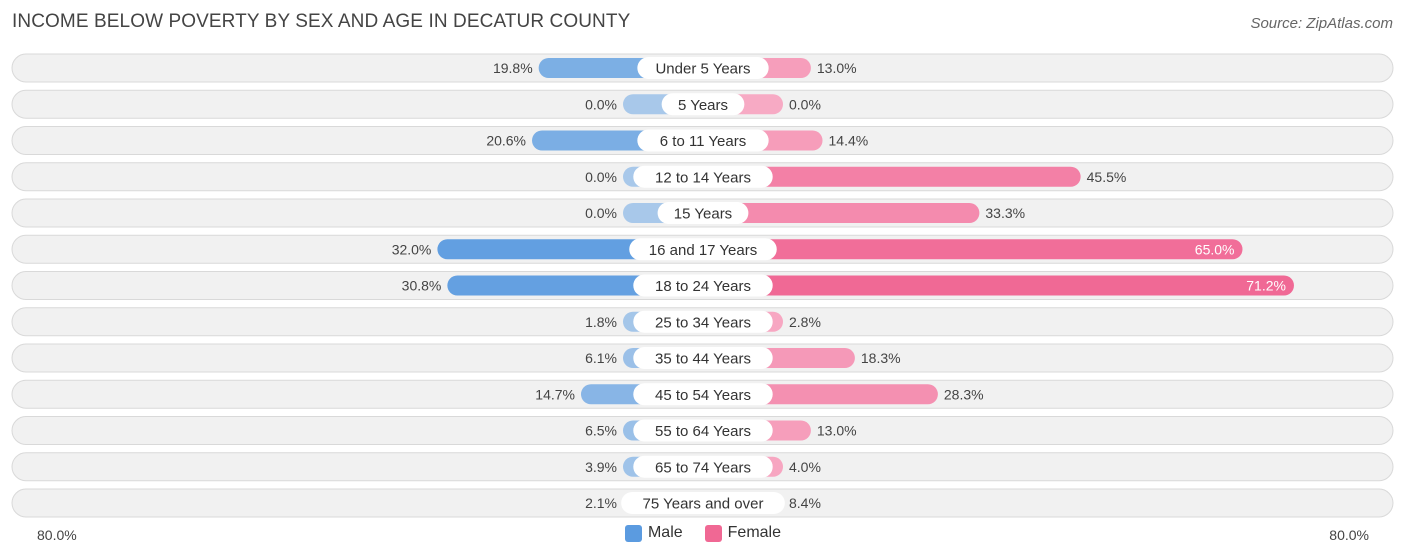 The height and width of the screenshot is (559, 1406). I want to click on category-label: 18 to 24 Years, so click(703, 286).